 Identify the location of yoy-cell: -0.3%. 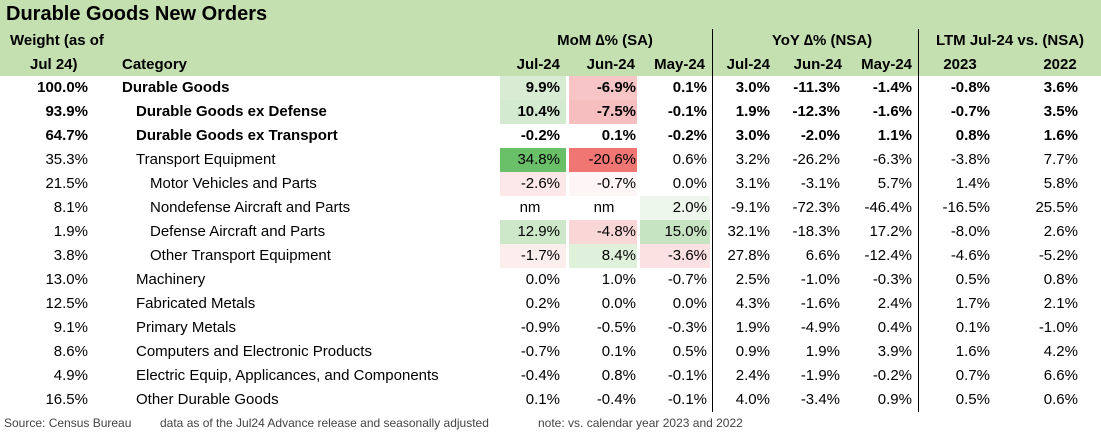
(892, 279).